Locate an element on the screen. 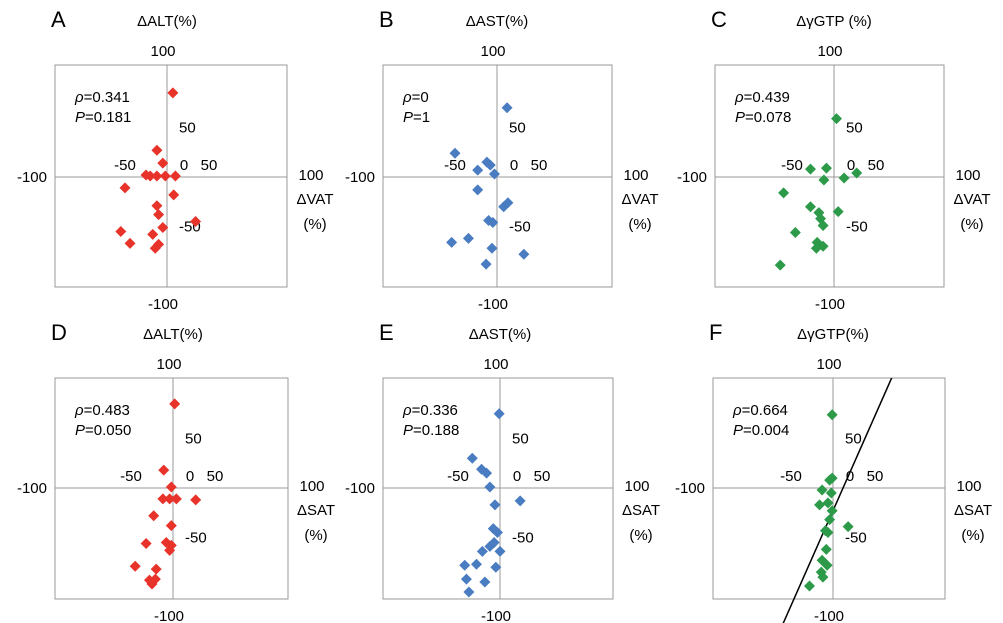 The height and width of the screenshot is (623, 1003). y-axis-label: ΔγGTP (%) is located at coordinates (834, 21).